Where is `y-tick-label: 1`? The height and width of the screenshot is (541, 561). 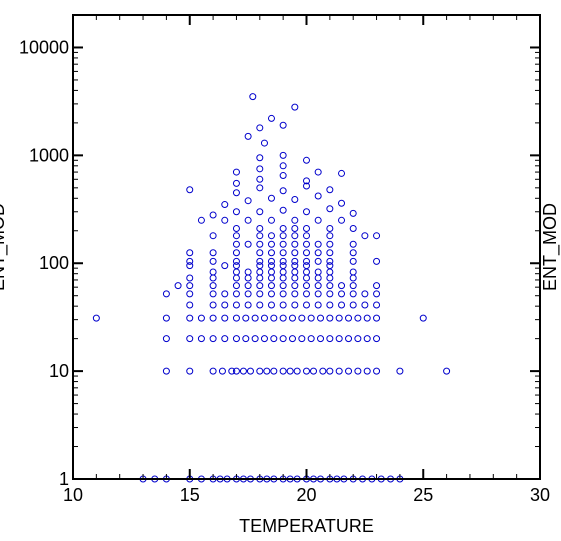
y-tick-label: 1 is located at coordinates (64, 479).